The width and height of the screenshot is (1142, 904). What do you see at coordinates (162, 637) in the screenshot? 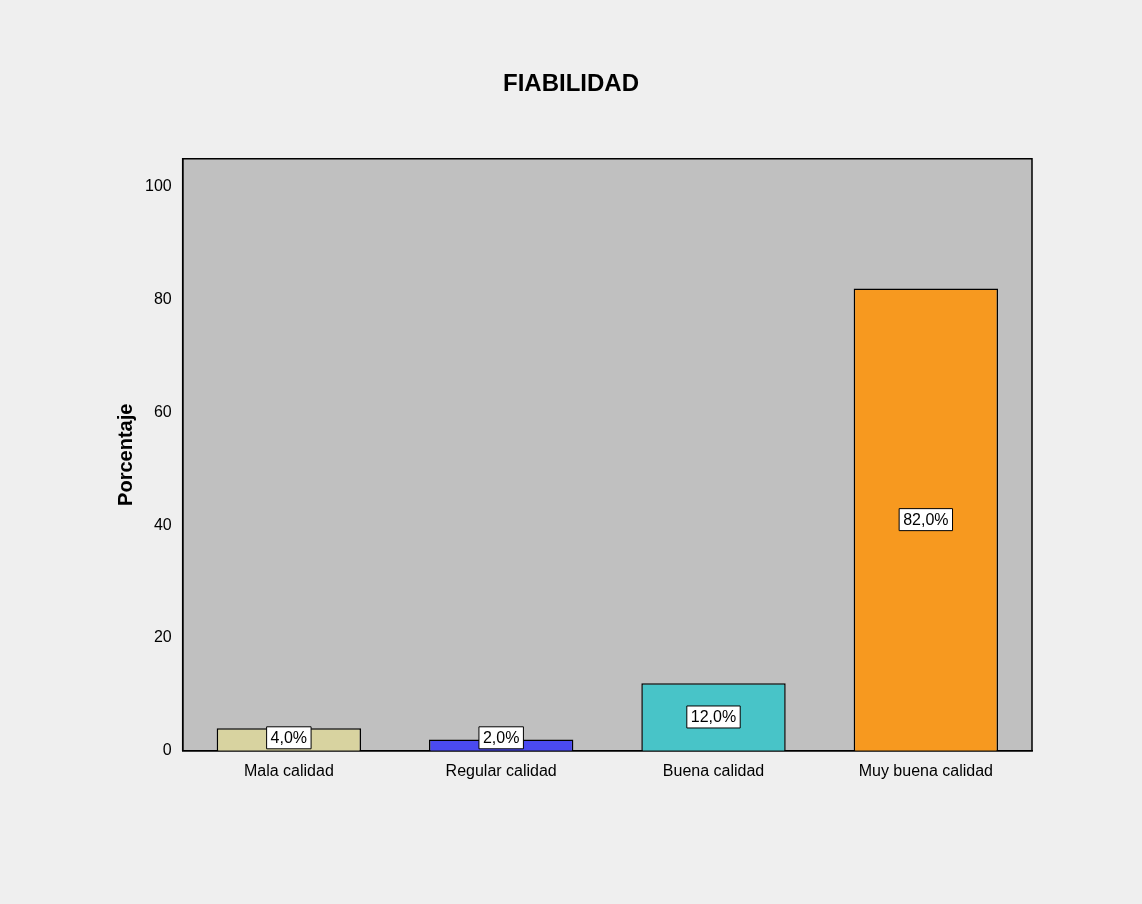
I see `y-tick-label: 20` at bounding box center [162, 637].